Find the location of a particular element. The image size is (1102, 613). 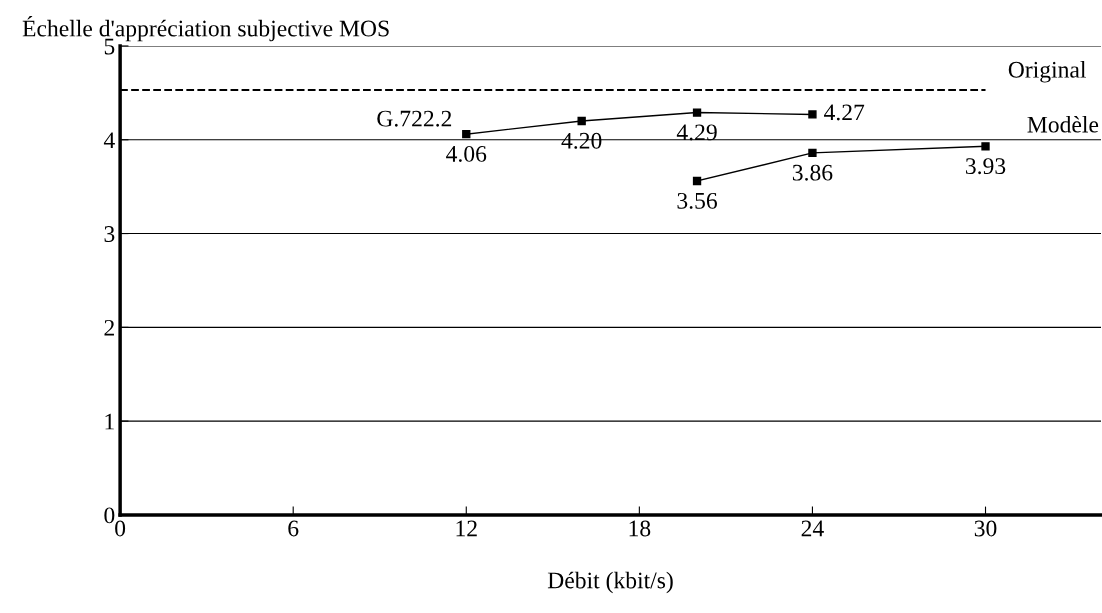

x-tick-label: 30 is located at coordinates (985, 528).